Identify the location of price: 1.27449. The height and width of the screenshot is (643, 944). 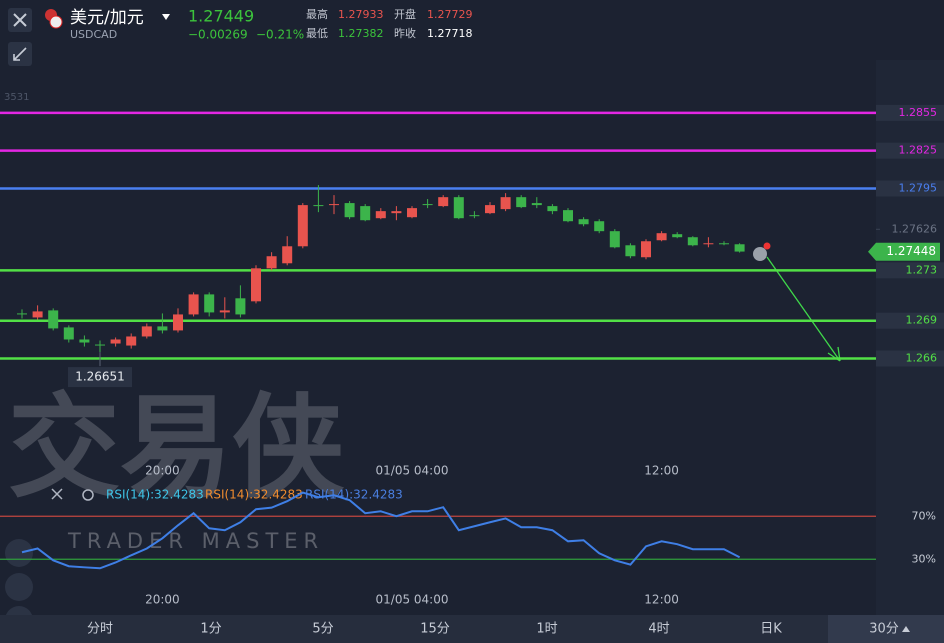
(221, 16).